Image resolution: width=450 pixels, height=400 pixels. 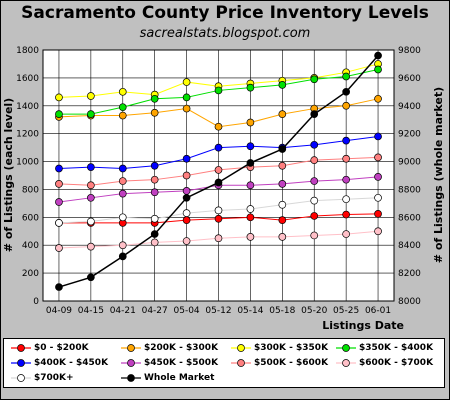 I want to click on y-tick-label: 1800, so click(x=27, y=51).